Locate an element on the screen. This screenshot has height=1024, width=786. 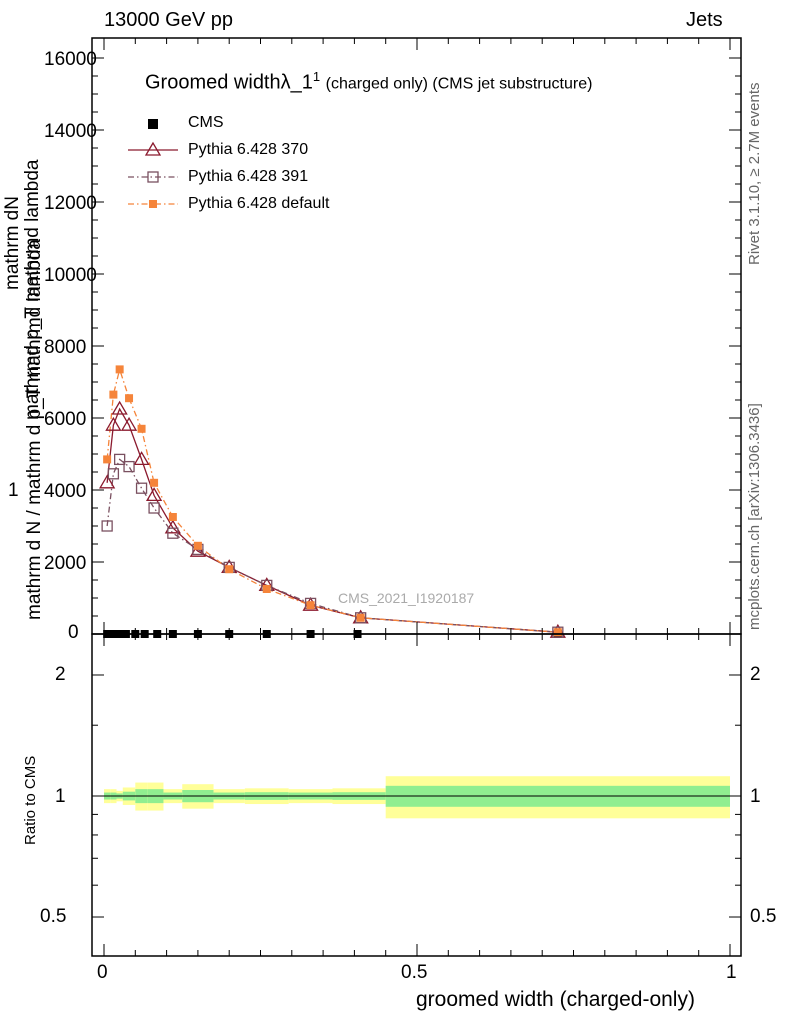
legend-label-p370: Pythia 6.428 370 is located at coordinates (248, 149).